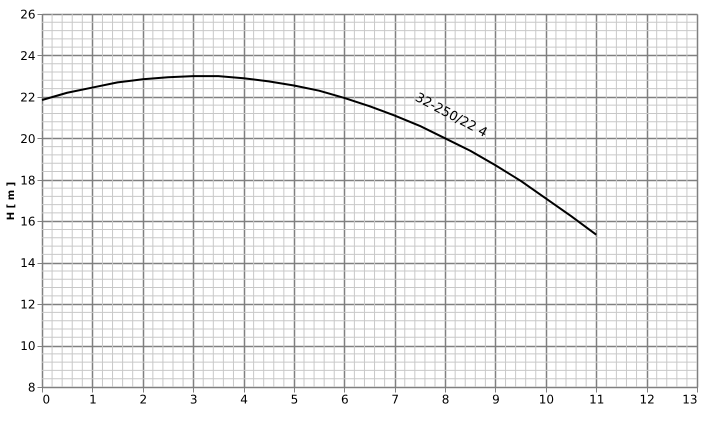 The width and height of the screenshot is (724, 422). I want to click on x-tick-label: 4, so click(244, 399).